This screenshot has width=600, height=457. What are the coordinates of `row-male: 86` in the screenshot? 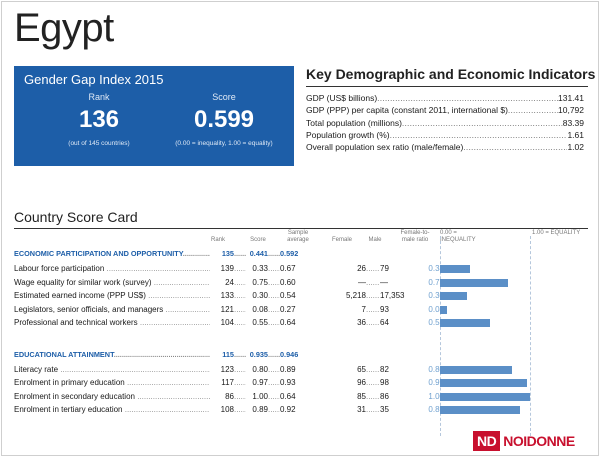 It's located at (384, 396).